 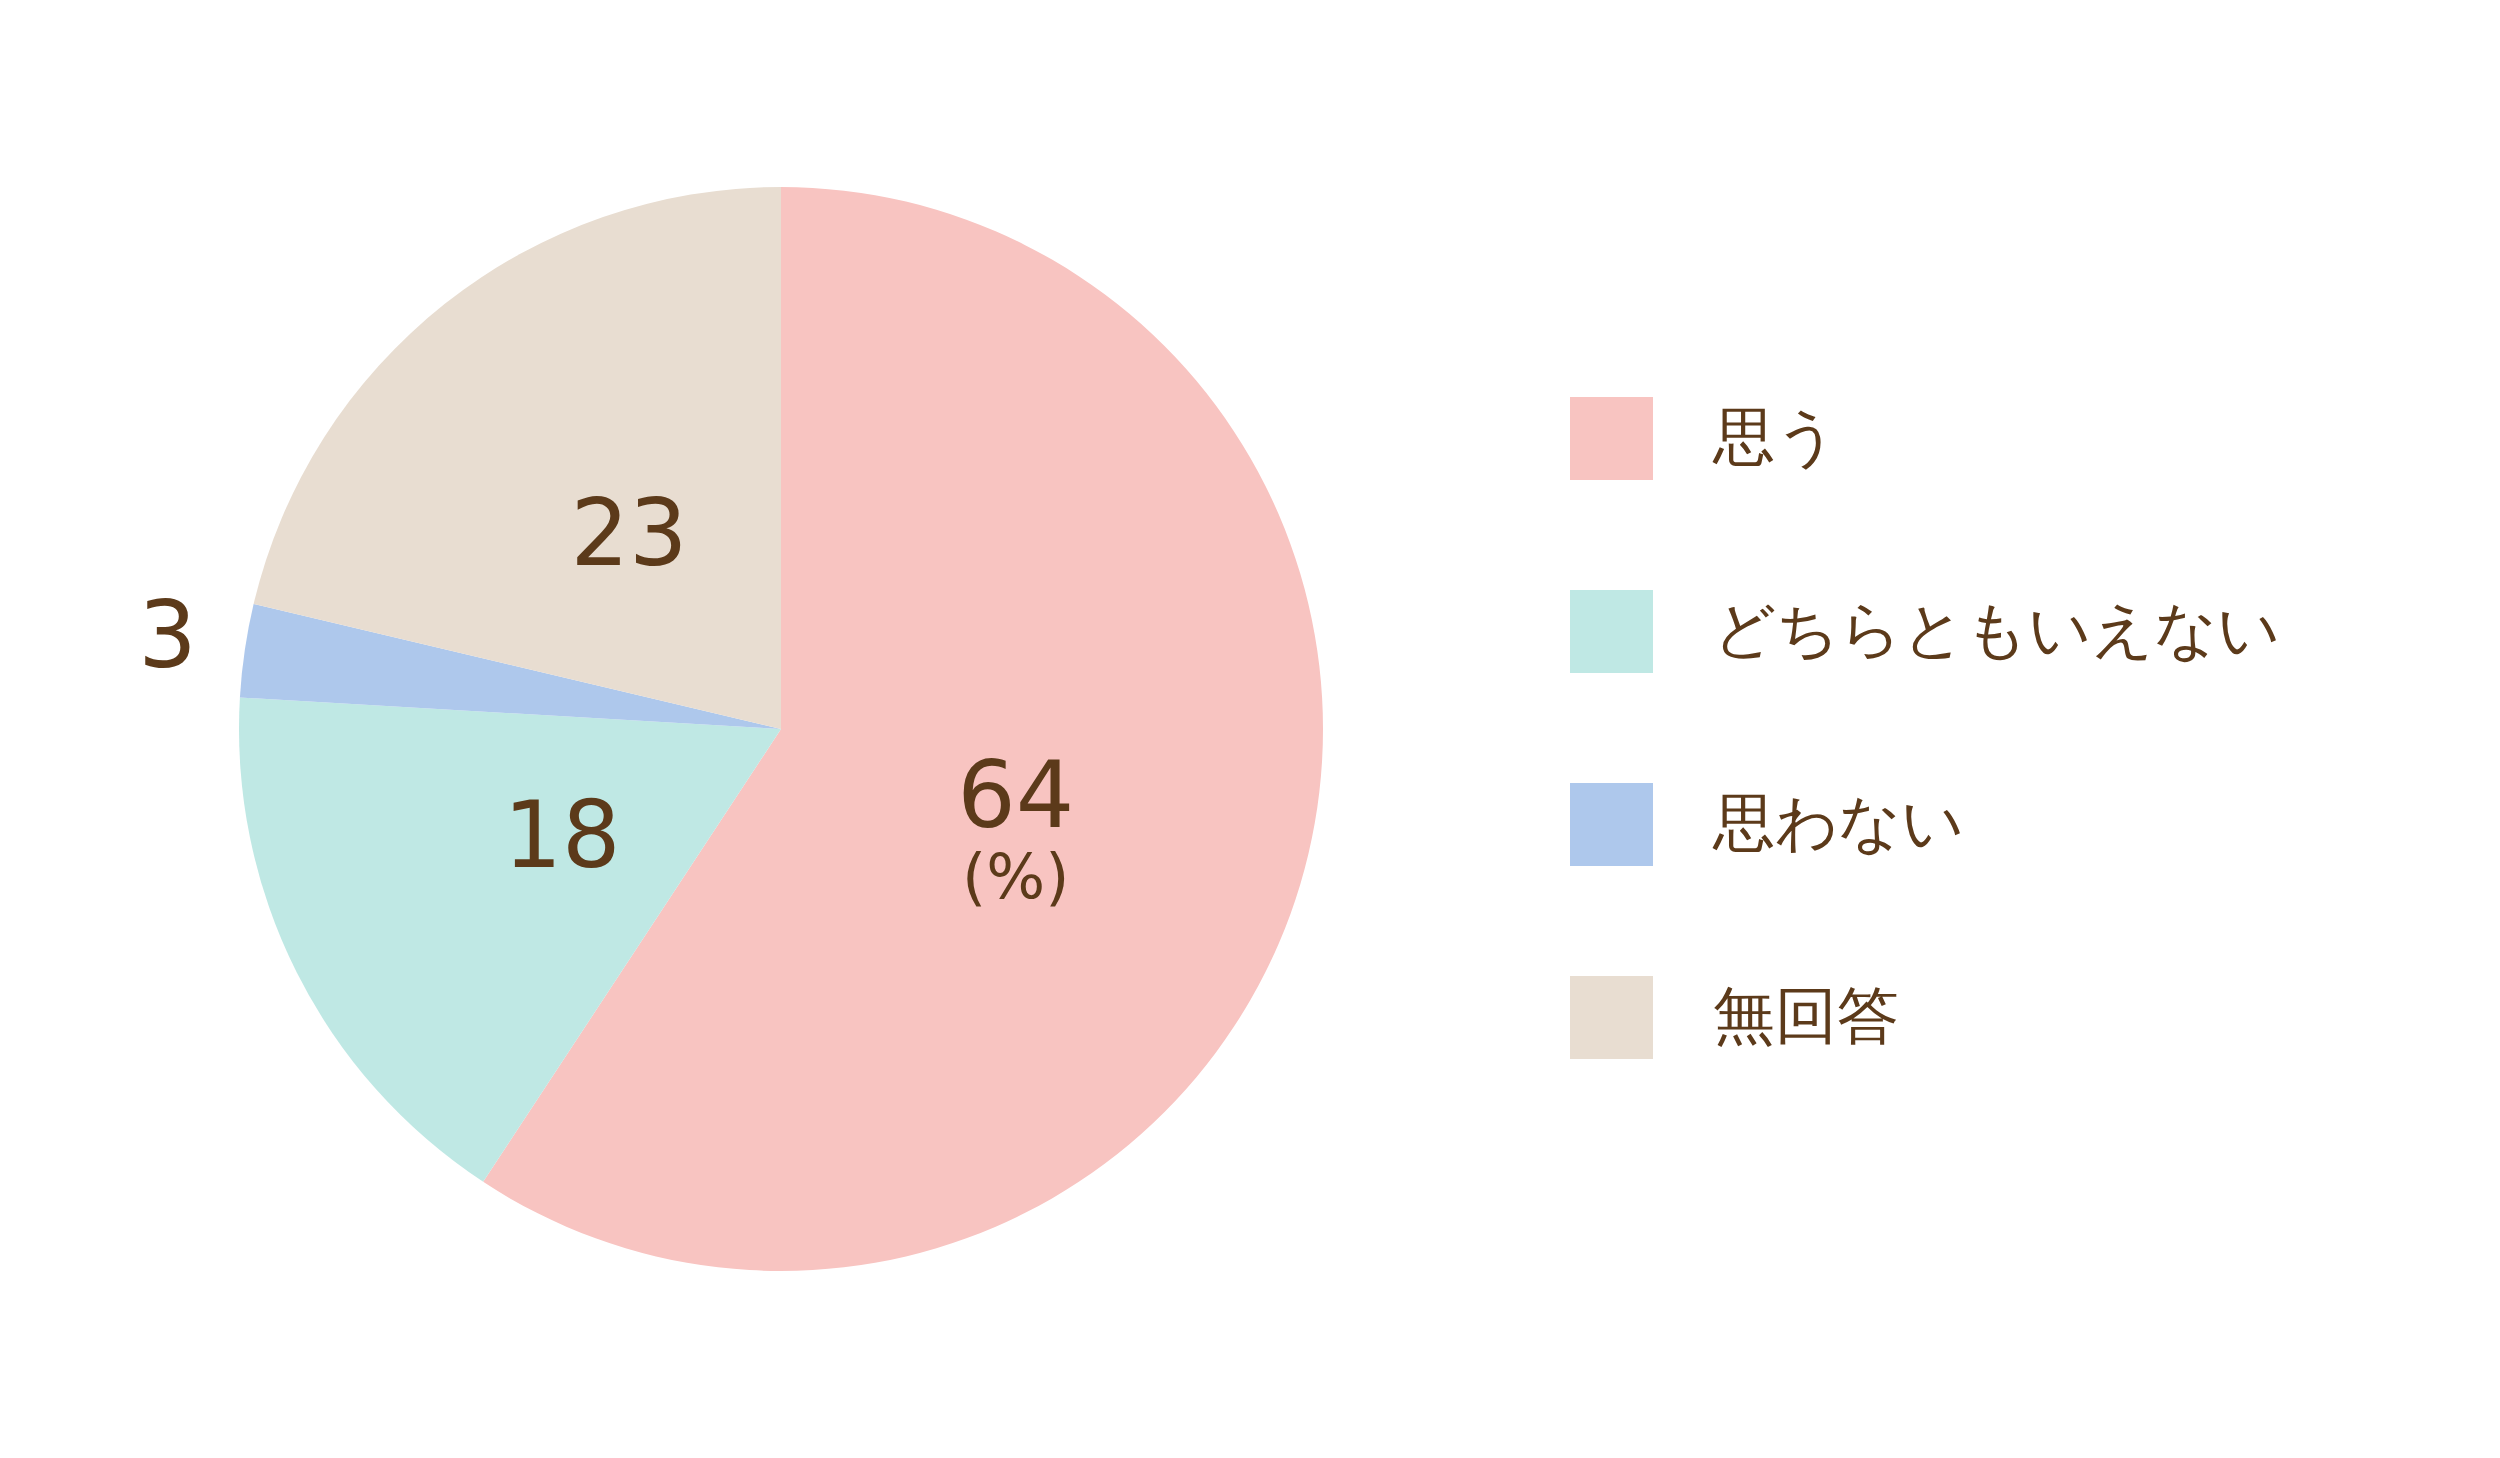 I want to click on legend-label: どちらともいえない, so click(x=1996, y=629).